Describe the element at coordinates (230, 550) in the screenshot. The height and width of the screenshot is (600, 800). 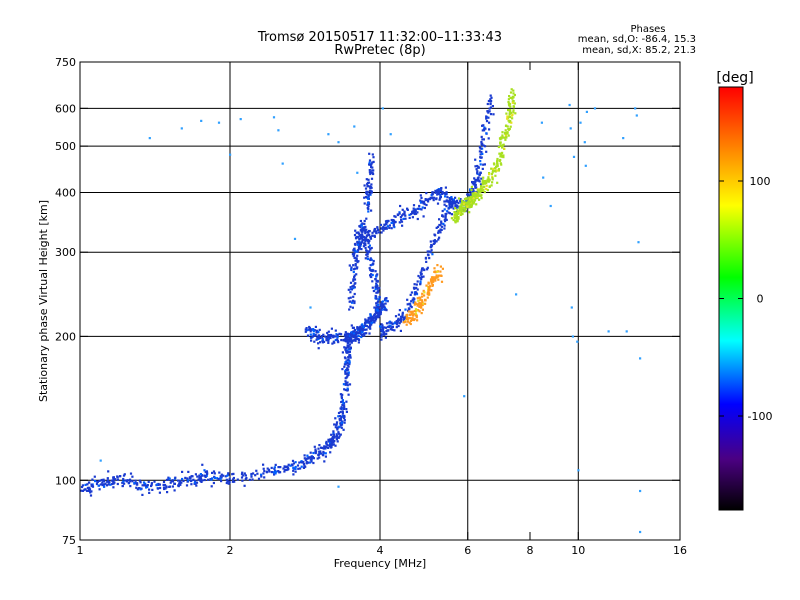
I see `x-tick-label: 2` at that location.